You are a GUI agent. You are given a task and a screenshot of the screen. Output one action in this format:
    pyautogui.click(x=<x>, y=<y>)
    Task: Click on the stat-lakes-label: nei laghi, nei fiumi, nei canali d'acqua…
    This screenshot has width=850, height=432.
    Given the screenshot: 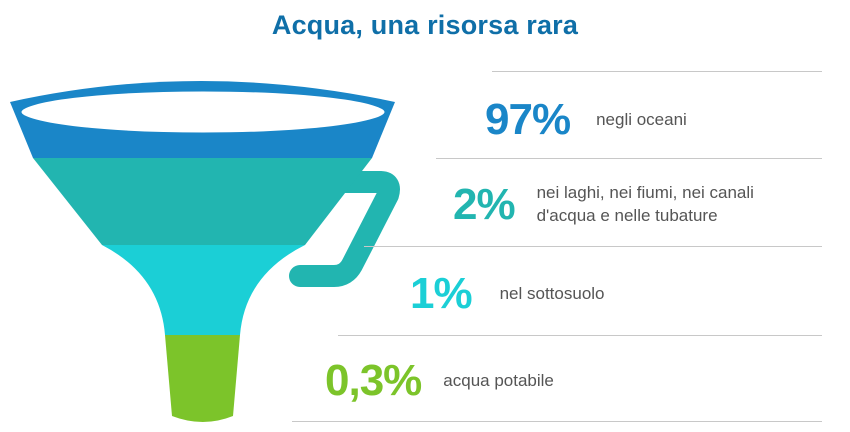 What is the action you would take?
    pyautogui.click(x=645, y=204)
    